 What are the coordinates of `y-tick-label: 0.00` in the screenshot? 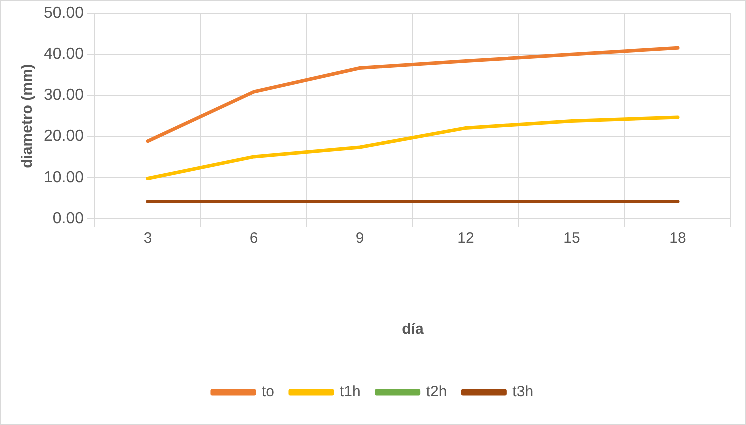 It's located at (68, 219).